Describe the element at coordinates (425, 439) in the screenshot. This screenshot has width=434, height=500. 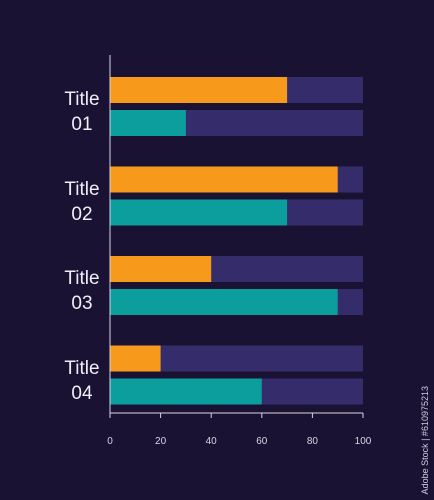
I see `watermark-id: Adobe Stock | #610975213` at that location.